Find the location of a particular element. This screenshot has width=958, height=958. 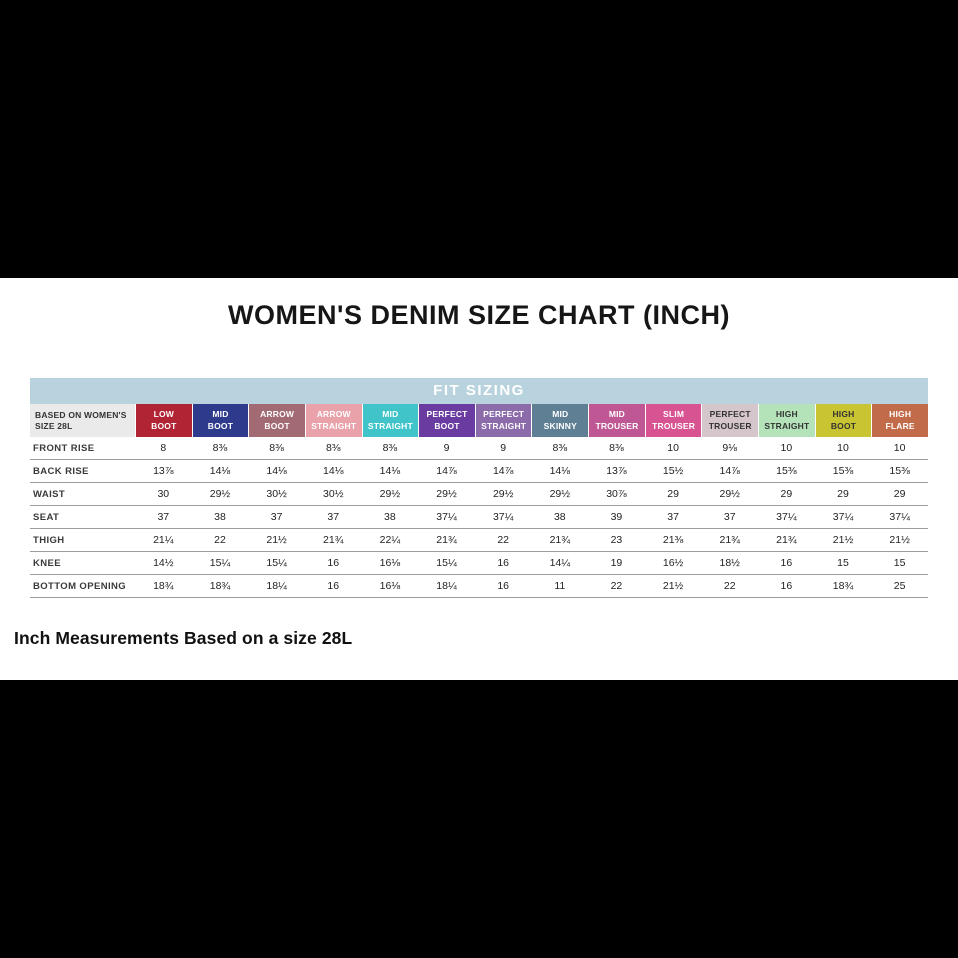

table-cell: 14½ is located at coordinates (163, 563).